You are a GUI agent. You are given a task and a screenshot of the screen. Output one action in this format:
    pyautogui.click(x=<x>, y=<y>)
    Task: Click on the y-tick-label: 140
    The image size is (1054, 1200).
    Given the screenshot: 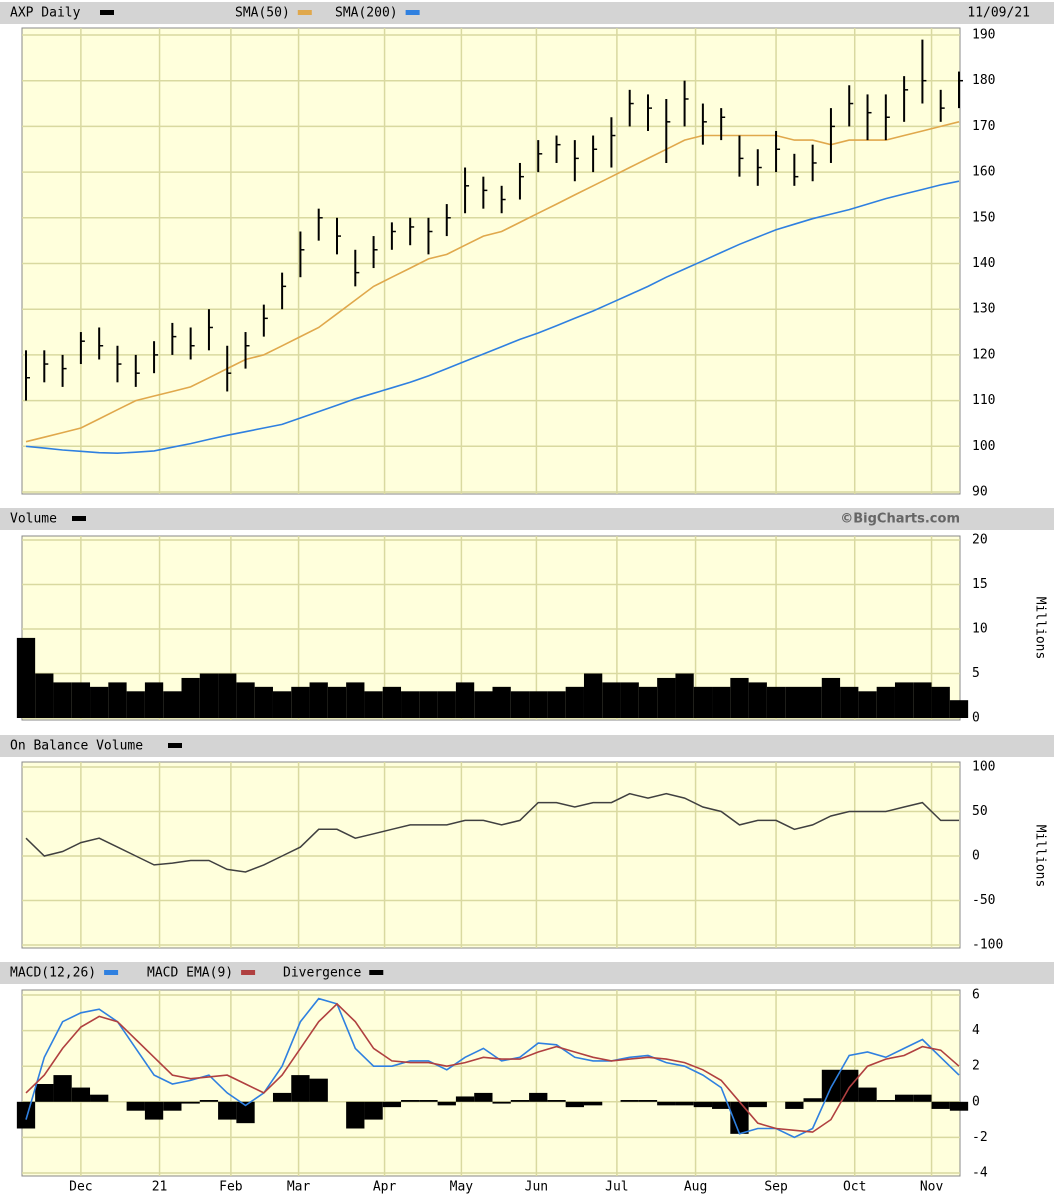 What is the action you would take?
    pyautogui.click(x=983, y=263)
    